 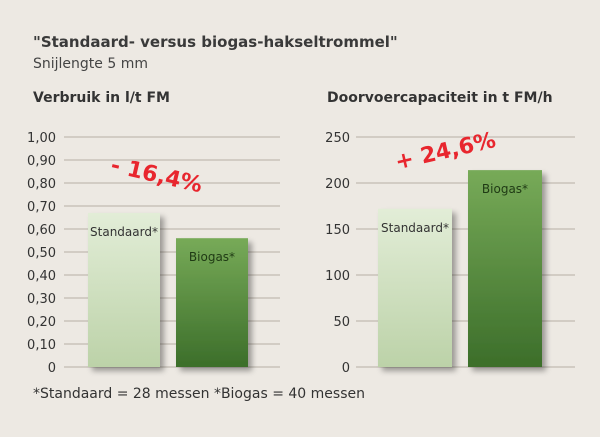 What do you see at coordinates (341, 322) in the screenshot?
I see `y-tick-label: 50` at bounding box center [341, 322].